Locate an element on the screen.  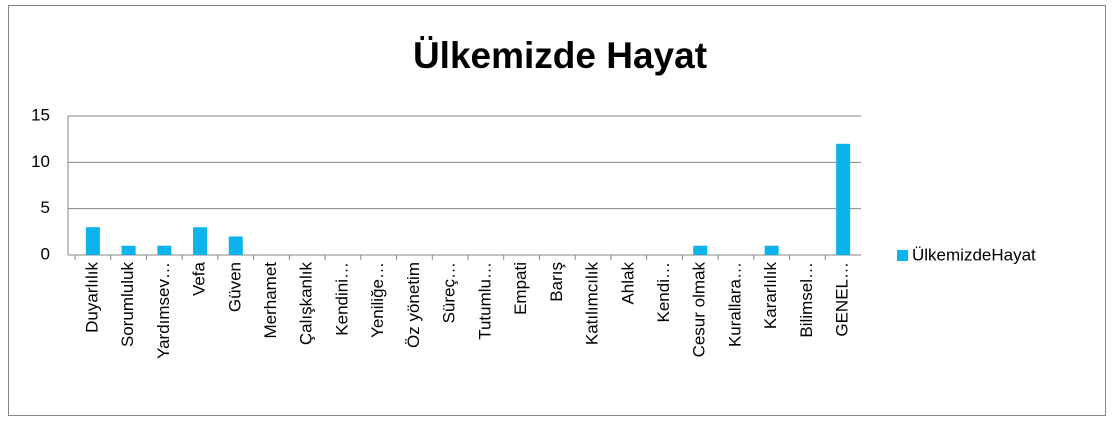
x-tick-label: Duyarlılık is located at coordinates (91, 297).